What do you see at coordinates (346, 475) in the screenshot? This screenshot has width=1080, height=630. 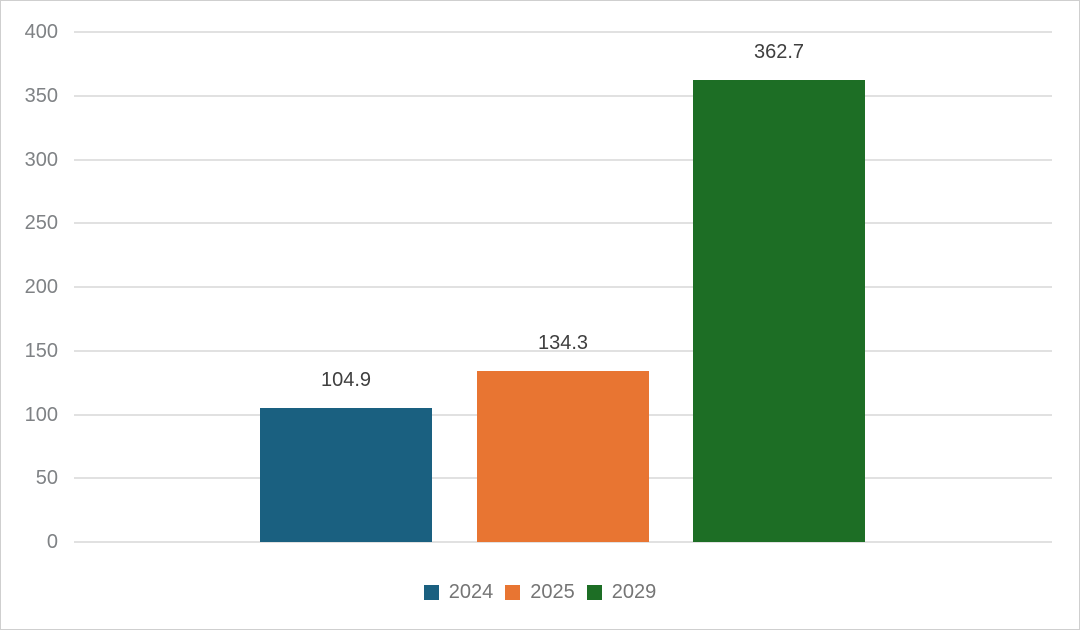 I see `bar-2024` at bounding box center [346, 475].